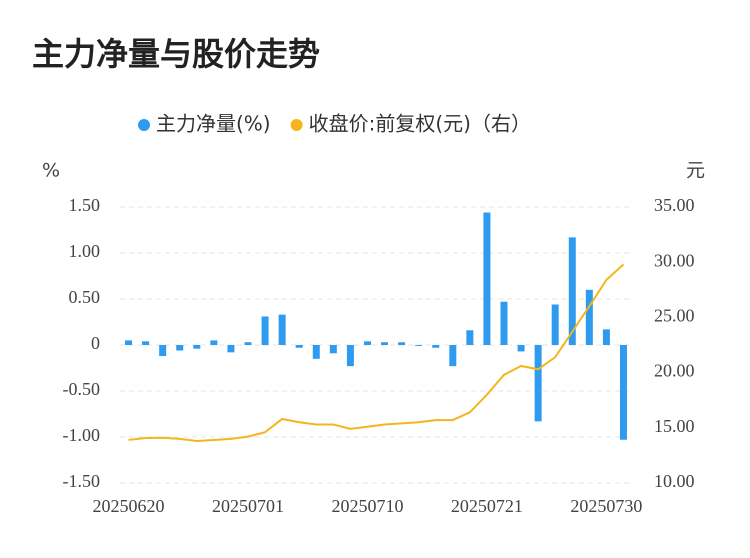 This screenshot has width=750, height=558. What do you see at coordinates (82, 389) in the screenshot?
I see `y-tick-label: -0.50` at bounding box center [82, 389].